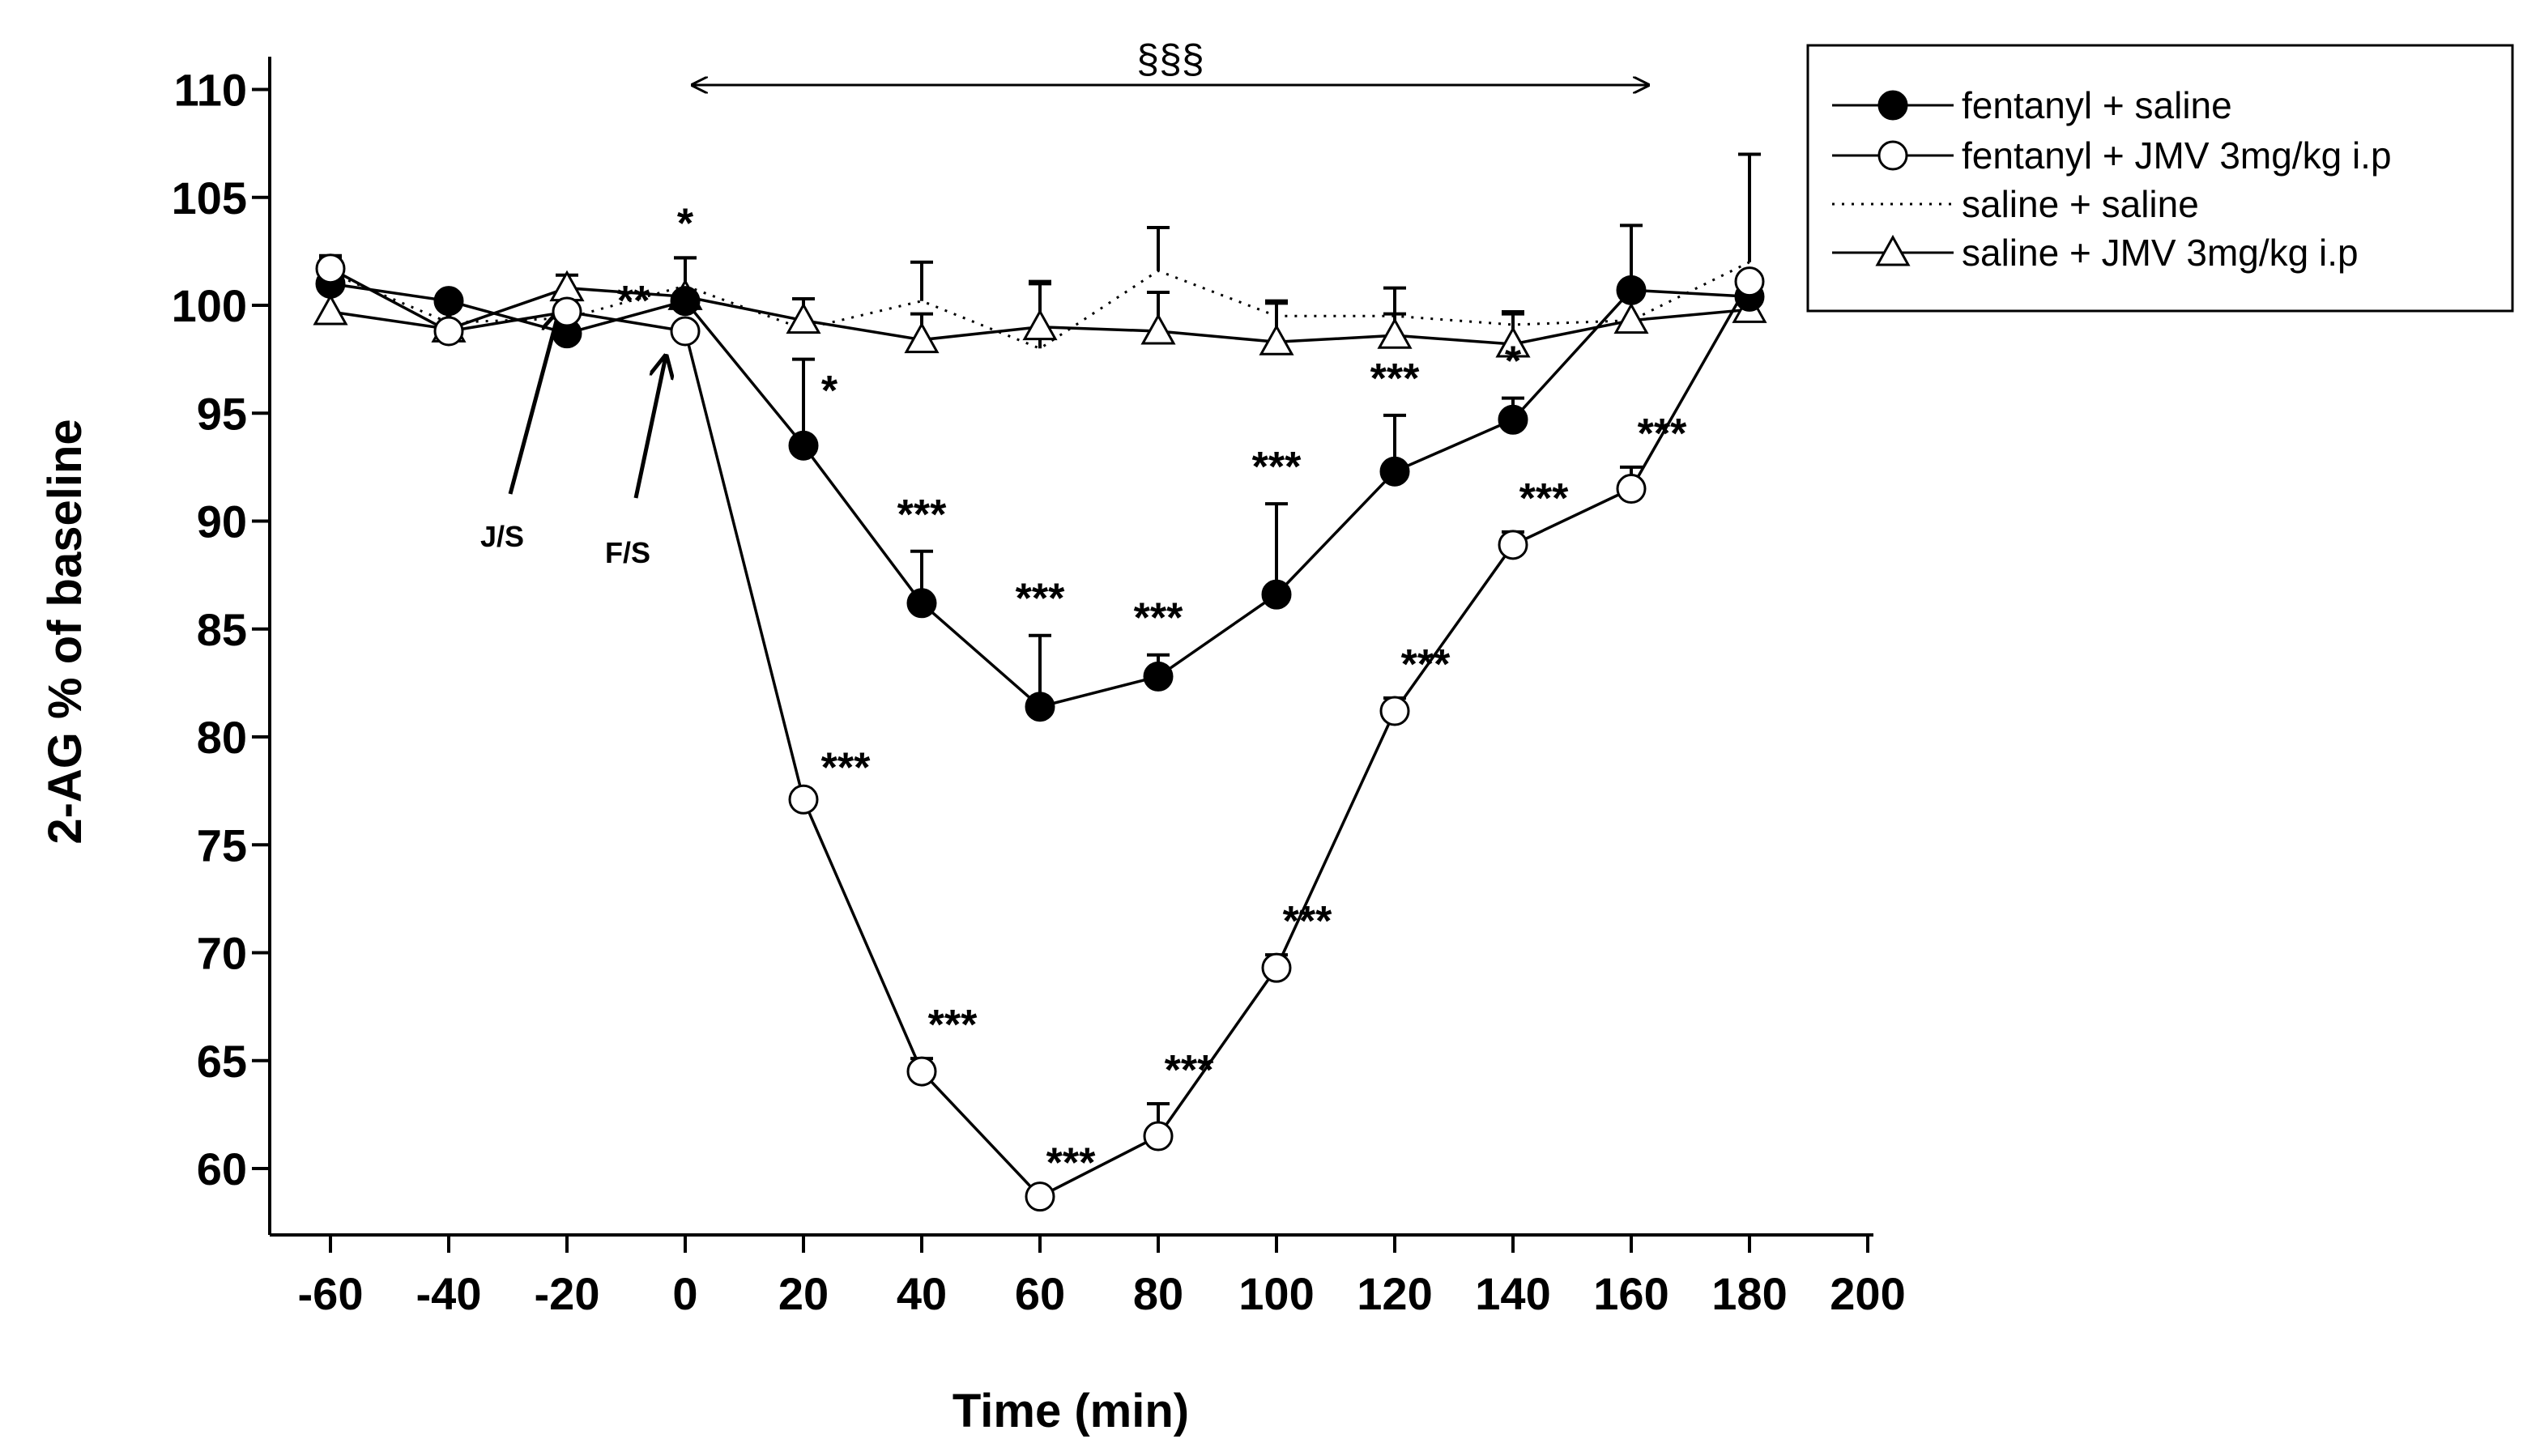 The width and height of the screenshot is (2523, 1456). What do you see at coordinates (1749, 1293) in the screenshot?
I see `x-tick-label: 180` at bounding box center [1749, 1293].